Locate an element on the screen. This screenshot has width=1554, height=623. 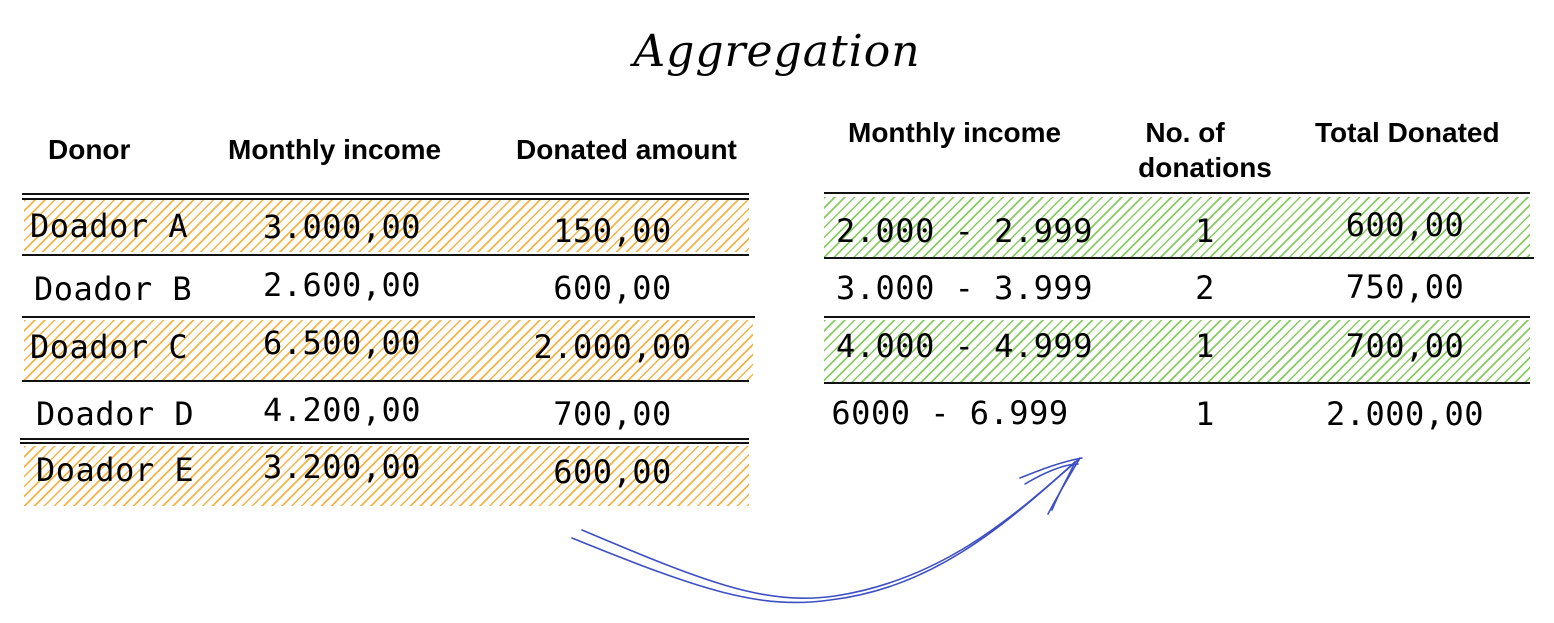
header-donated-amount: Donated amount is located at coordinates (626, 149).